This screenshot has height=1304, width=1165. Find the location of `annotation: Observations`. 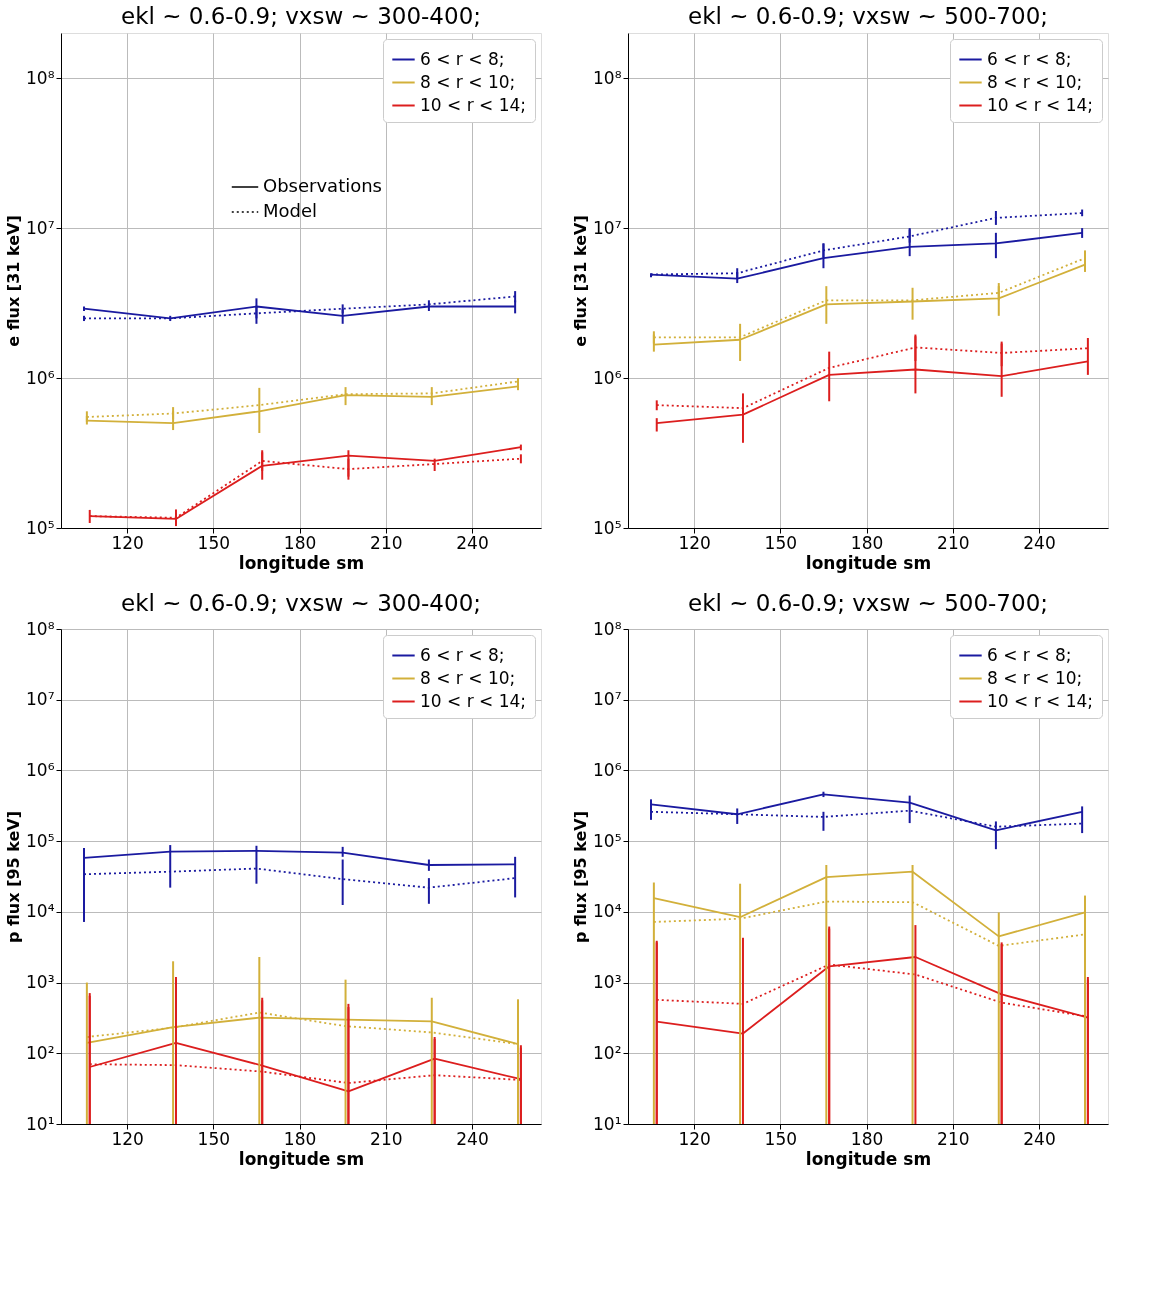

annotation: Observations is located at coordinates (322, 185).